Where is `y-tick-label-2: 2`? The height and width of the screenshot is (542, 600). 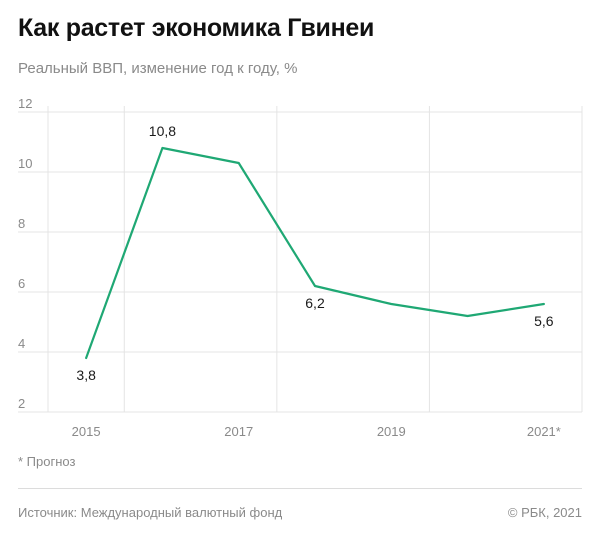
y-tick-label-2: 2 is located at coordinates (21, 403).